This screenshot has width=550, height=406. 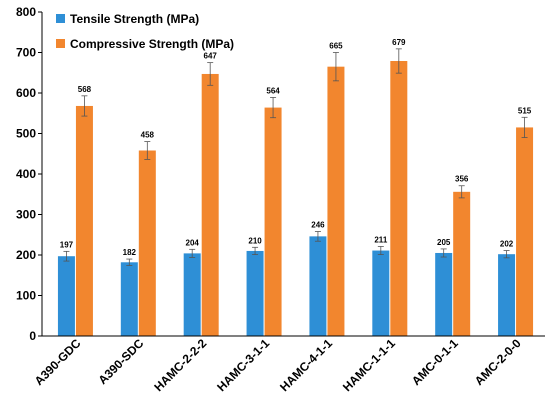 What do you see at coordinates (26, 215) in the screenshot?
I see `y-tick-label: 300` at bounding box center [26, 215].